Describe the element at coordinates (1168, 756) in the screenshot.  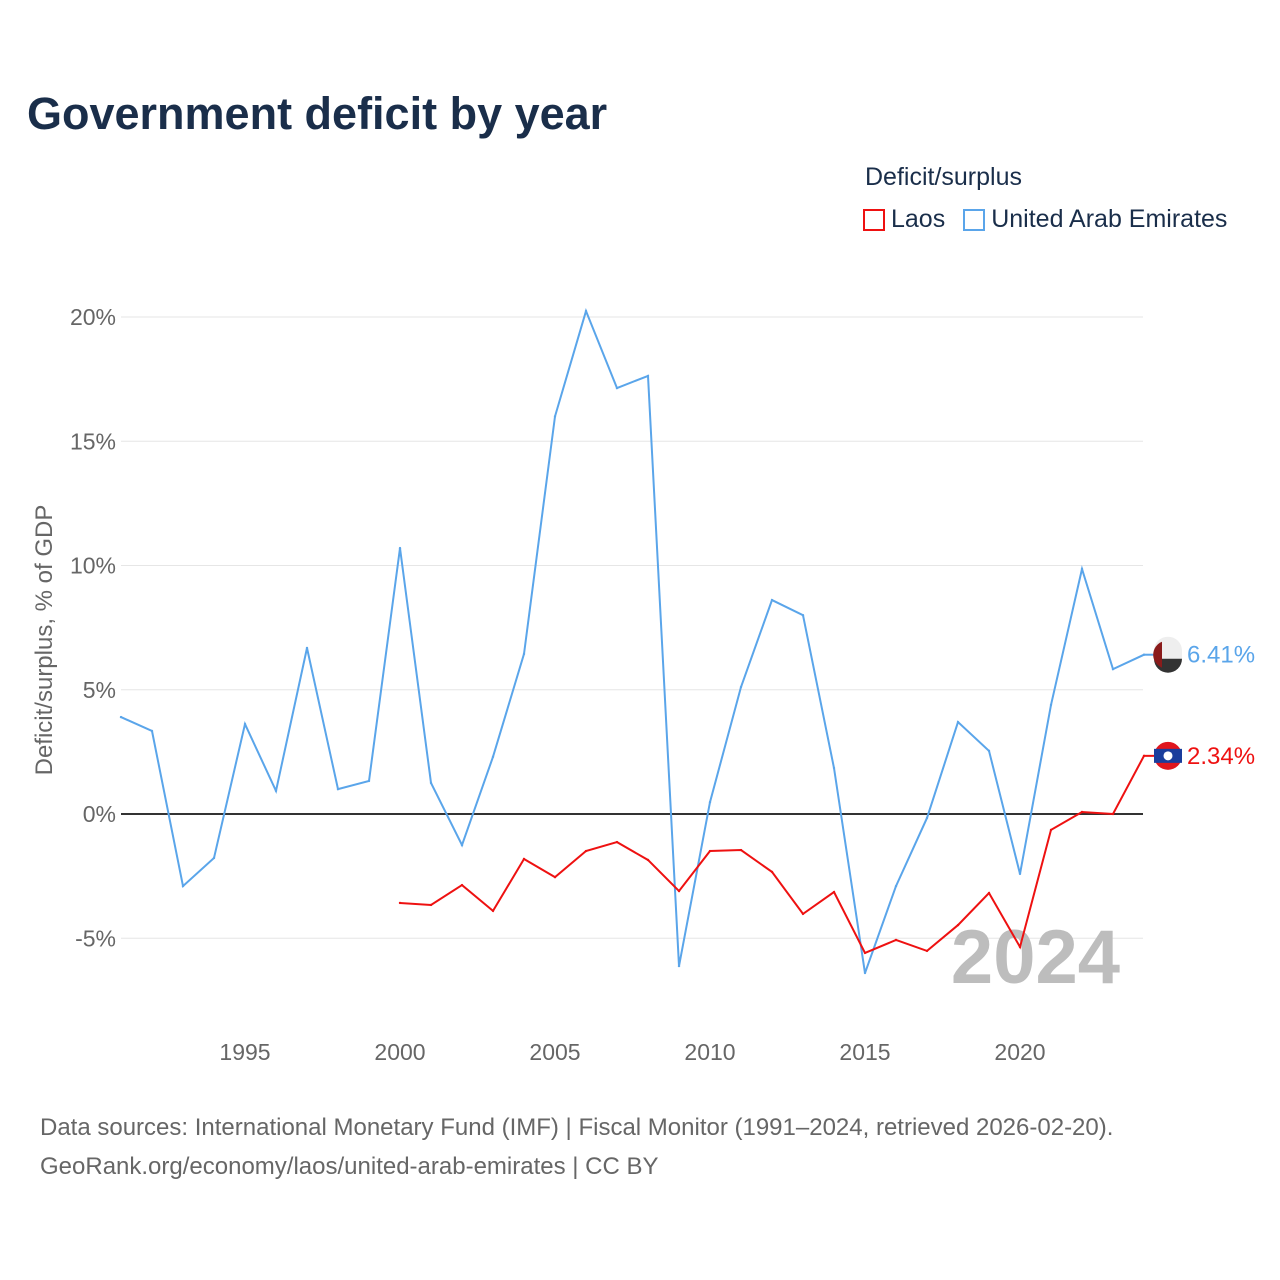
I see `laos-flag-disc` at that location.